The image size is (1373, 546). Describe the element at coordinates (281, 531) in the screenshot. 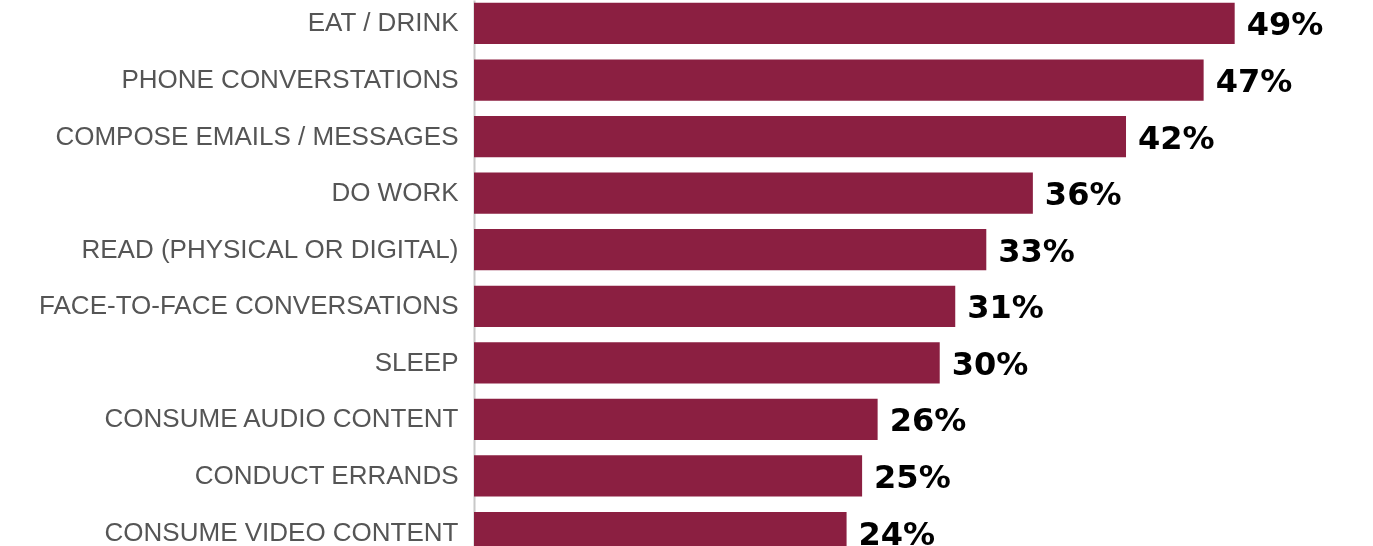

I see `y-tick-label: CONSUME VIDEO CONTENT` at that location.